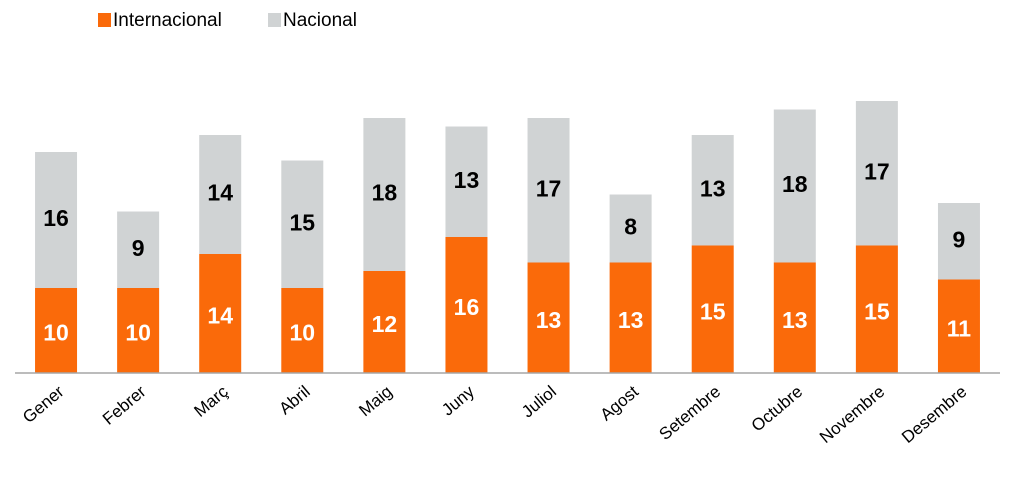 Image resolution: width=1014 pixels, height=482 pixels. I want to click on data-label: 8, so click(630, 227).